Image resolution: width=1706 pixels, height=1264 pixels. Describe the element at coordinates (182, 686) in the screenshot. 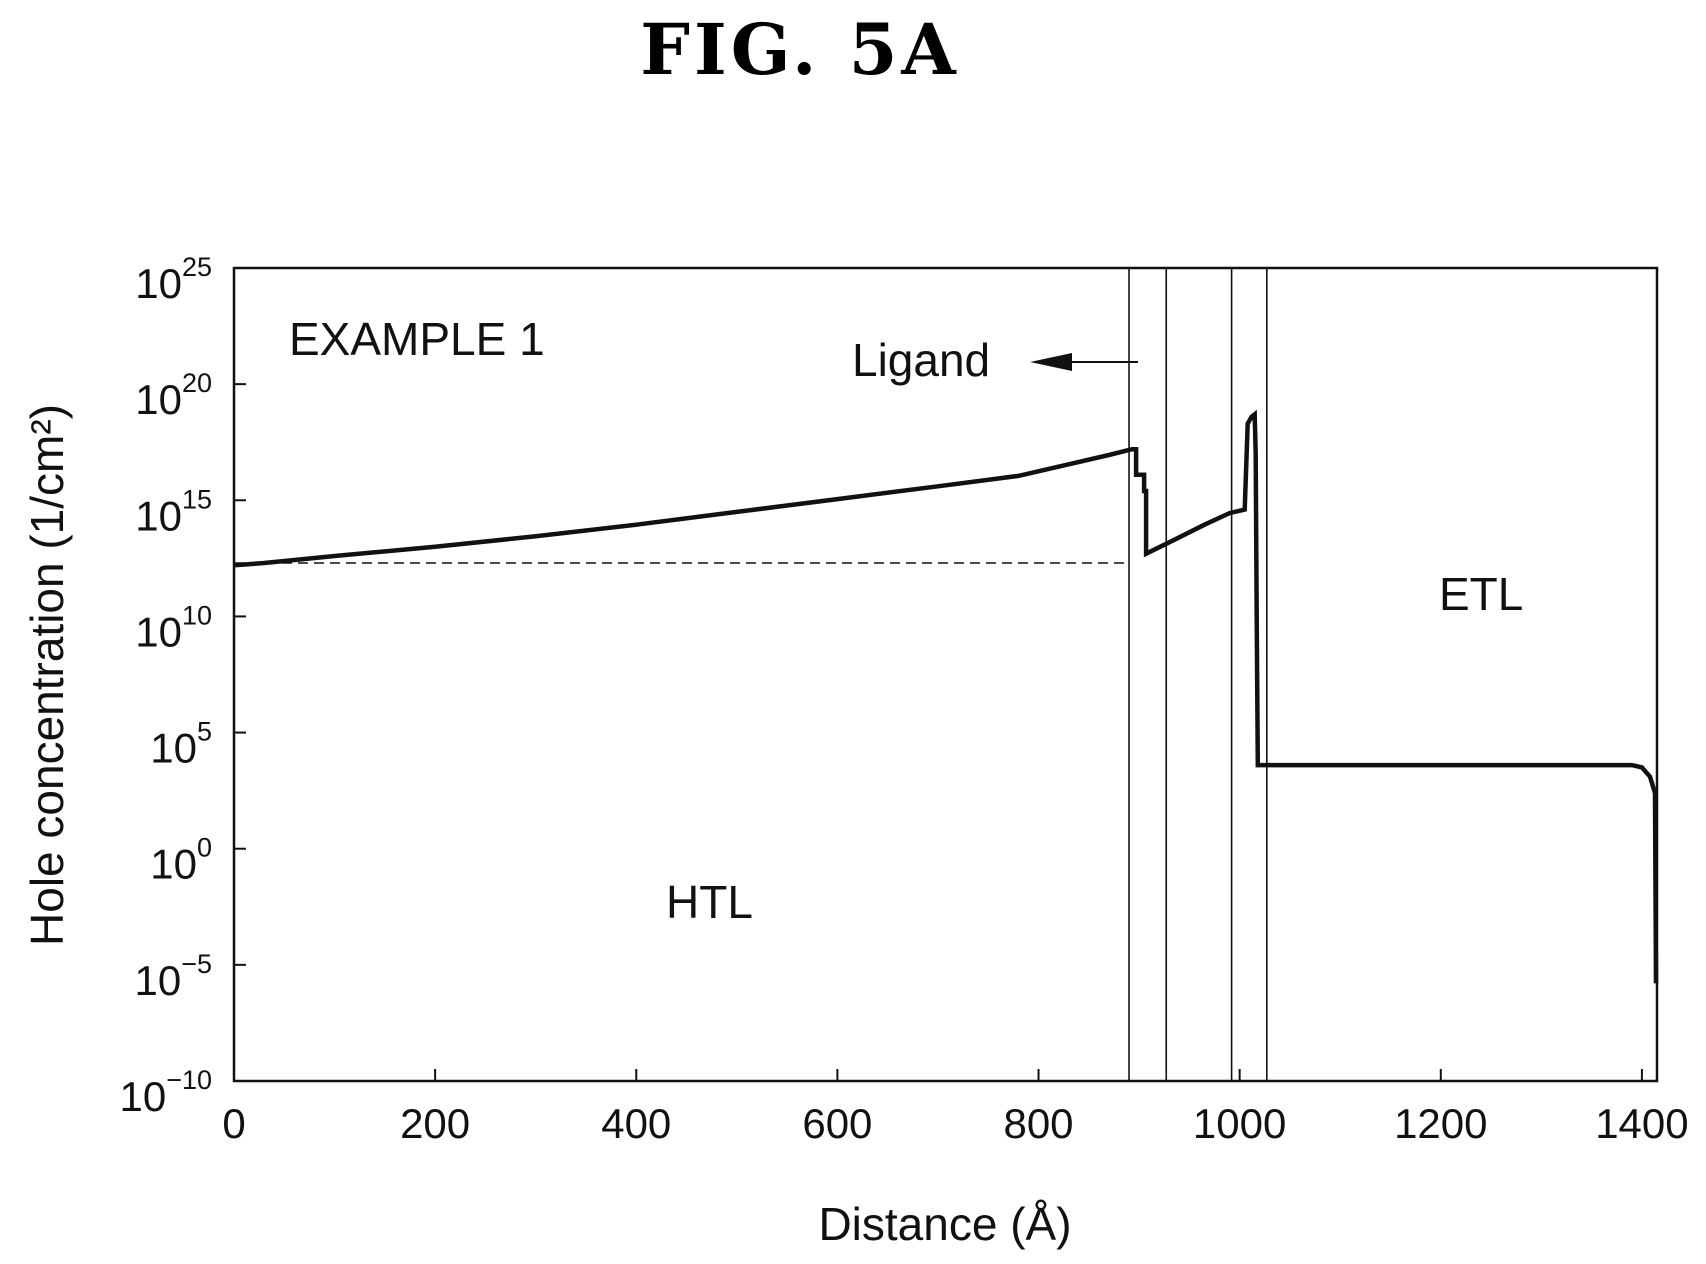

I see `y-axis-ticks: 10²⁵ 10²⁰ 10¹⁵ 10¹⁰ 10⁵ 10⁰ 10⁻⁵ 10⁻¹⁰` at that location.